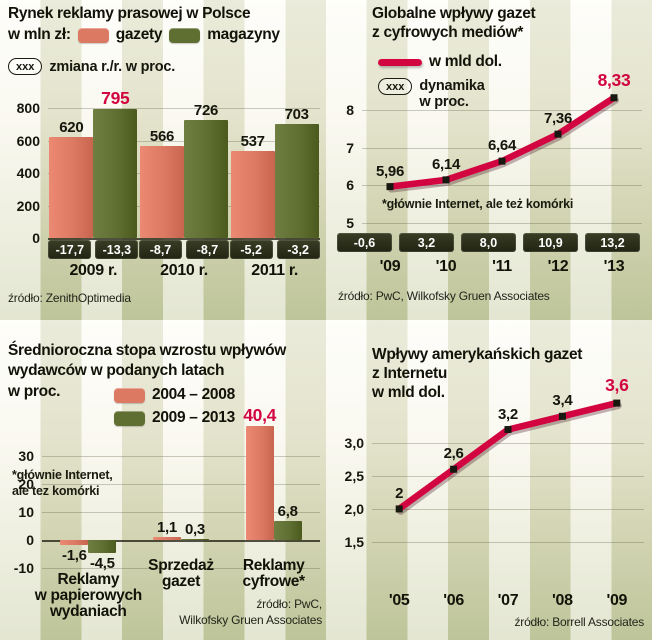  What do you see at coordinates (88, 595) in the screenshot?
I see `category-label-line: w papierowych` at bounding box center [88, 595].